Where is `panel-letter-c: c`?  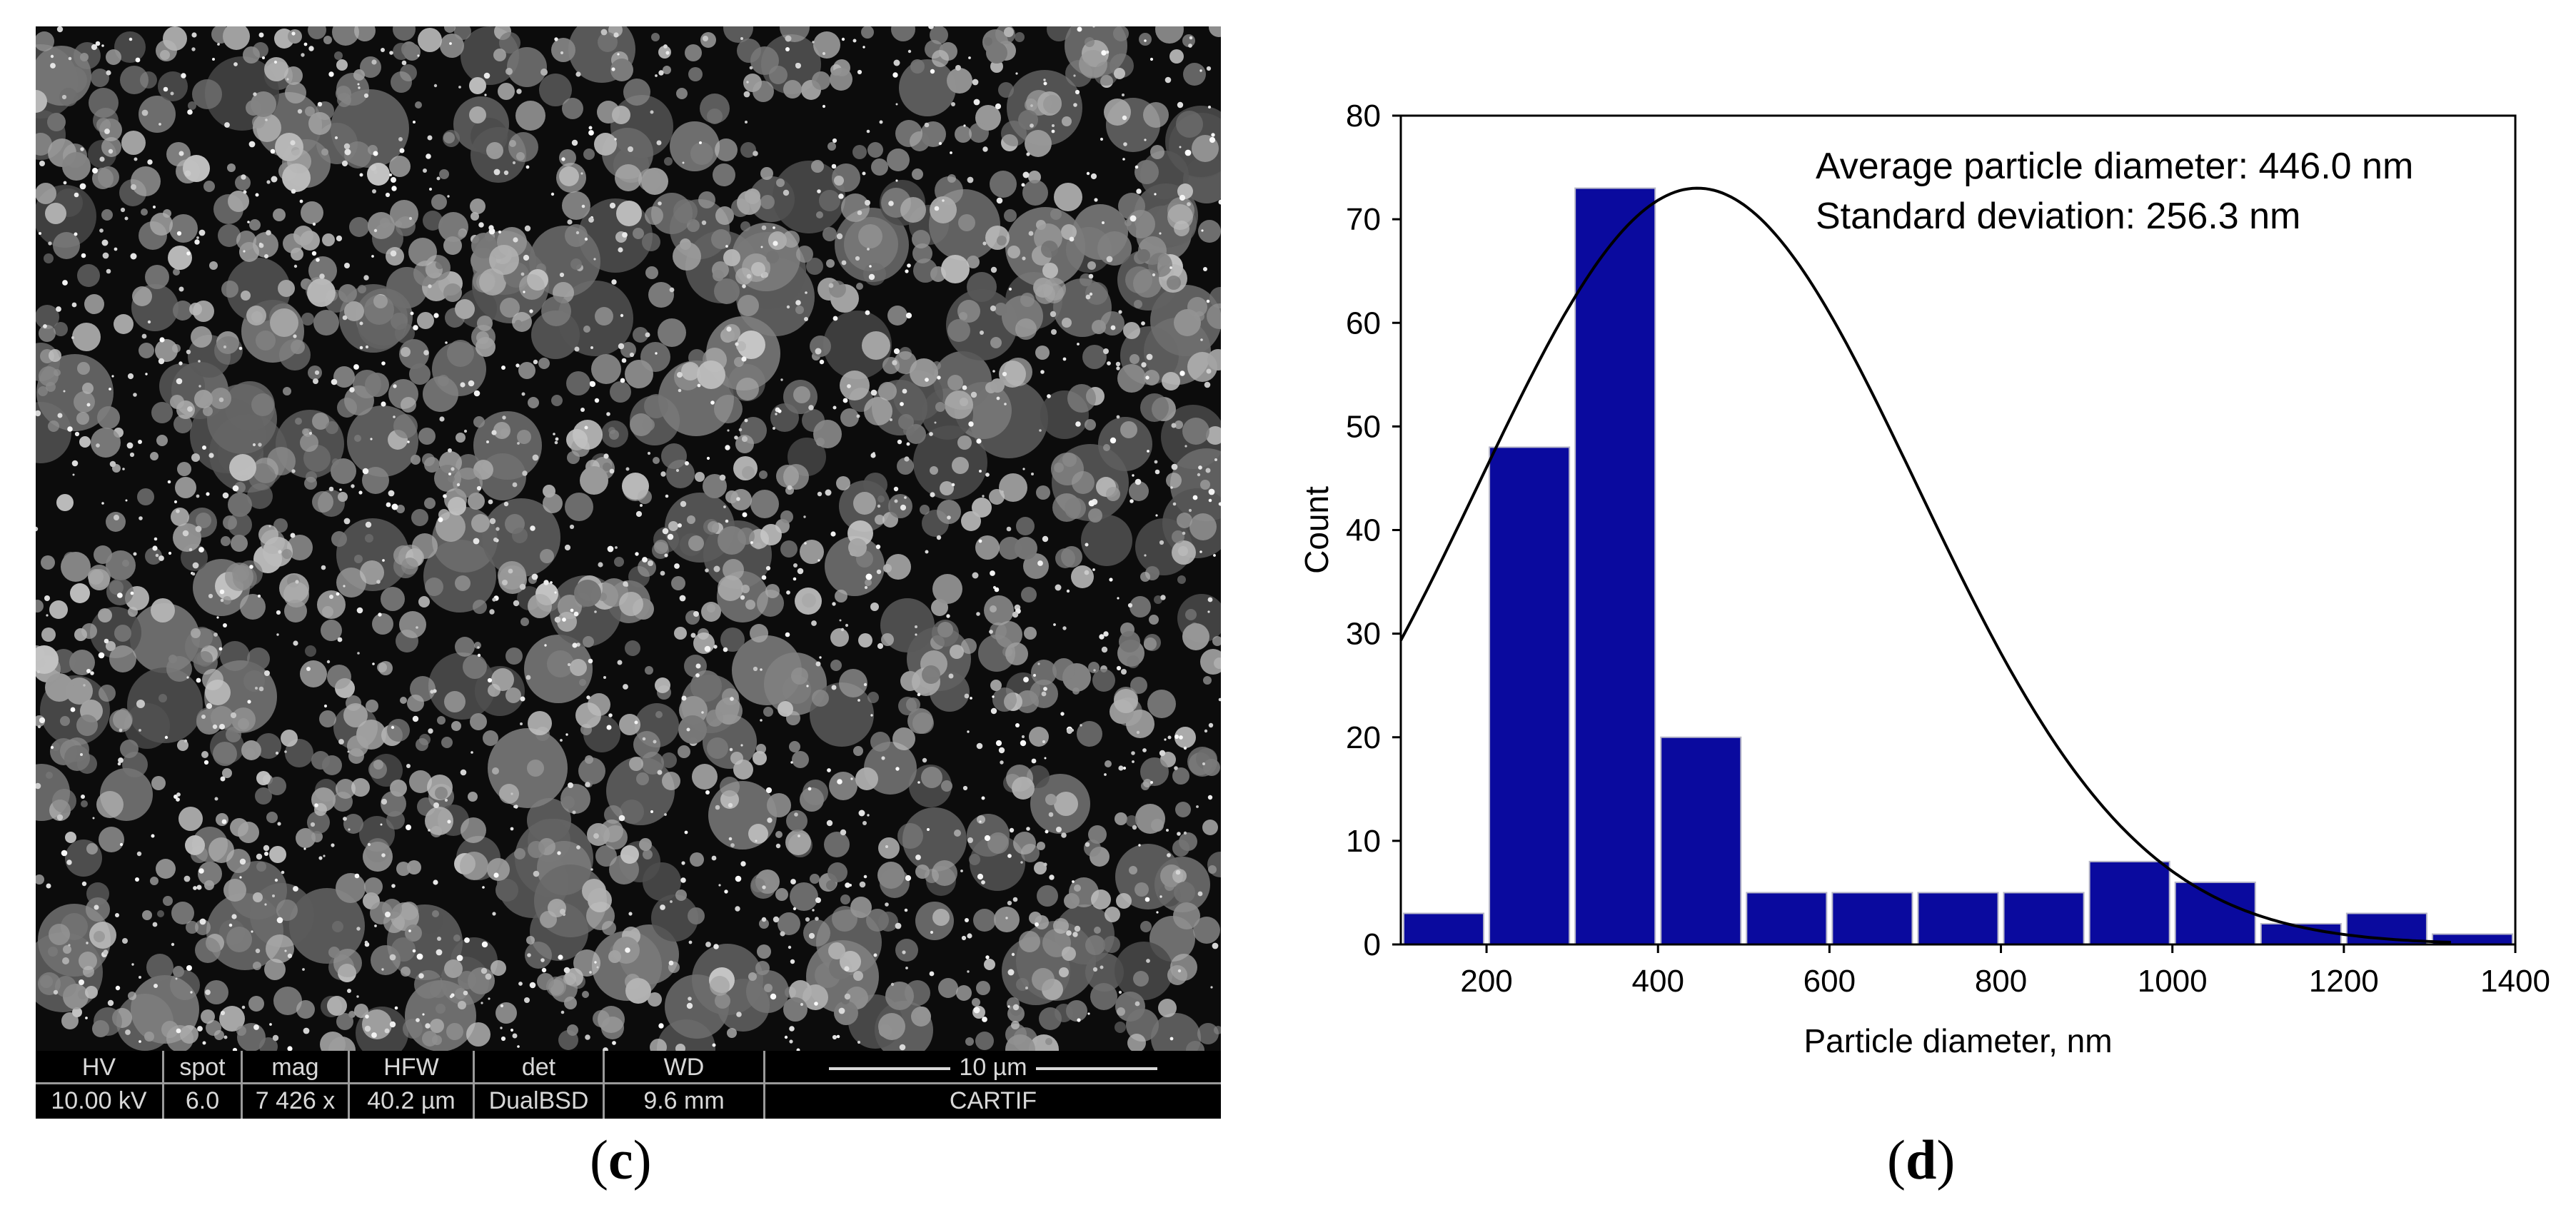
panel-letter-c: c is located at coordinates (621, 1160).